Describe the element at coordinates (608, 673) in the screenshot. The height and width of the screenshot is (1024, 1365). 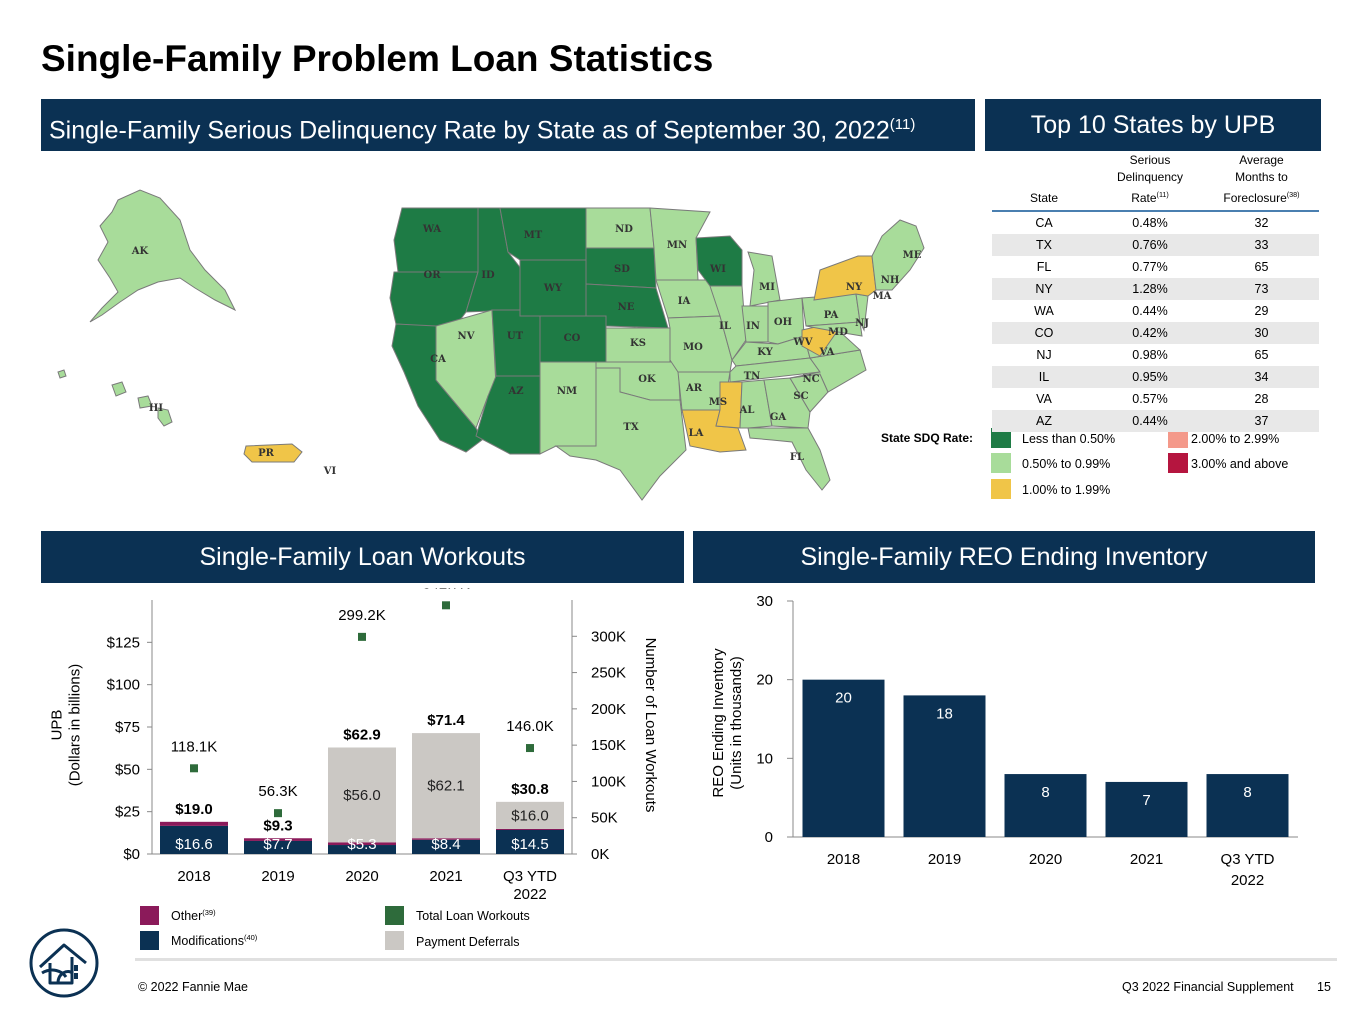
I see `y2-tick-label: 250K` at that location.